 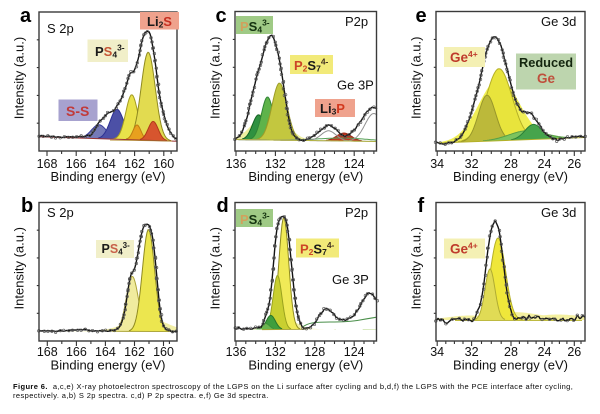 What do you see at coordinates (421, 16) in the screenshot?
I see `svg-text: e` at bounding box center [421, 16].